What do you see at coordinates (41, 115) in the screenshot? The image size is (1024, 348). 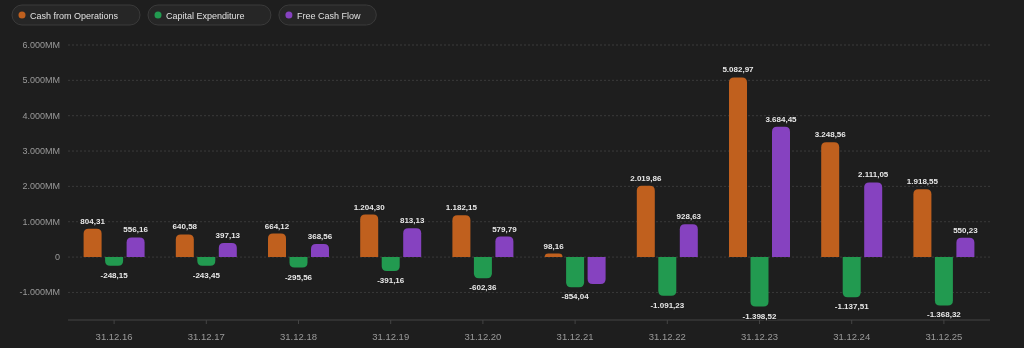 I see `y-tick-label: 4.000MM` at bounding box center [41, 115].